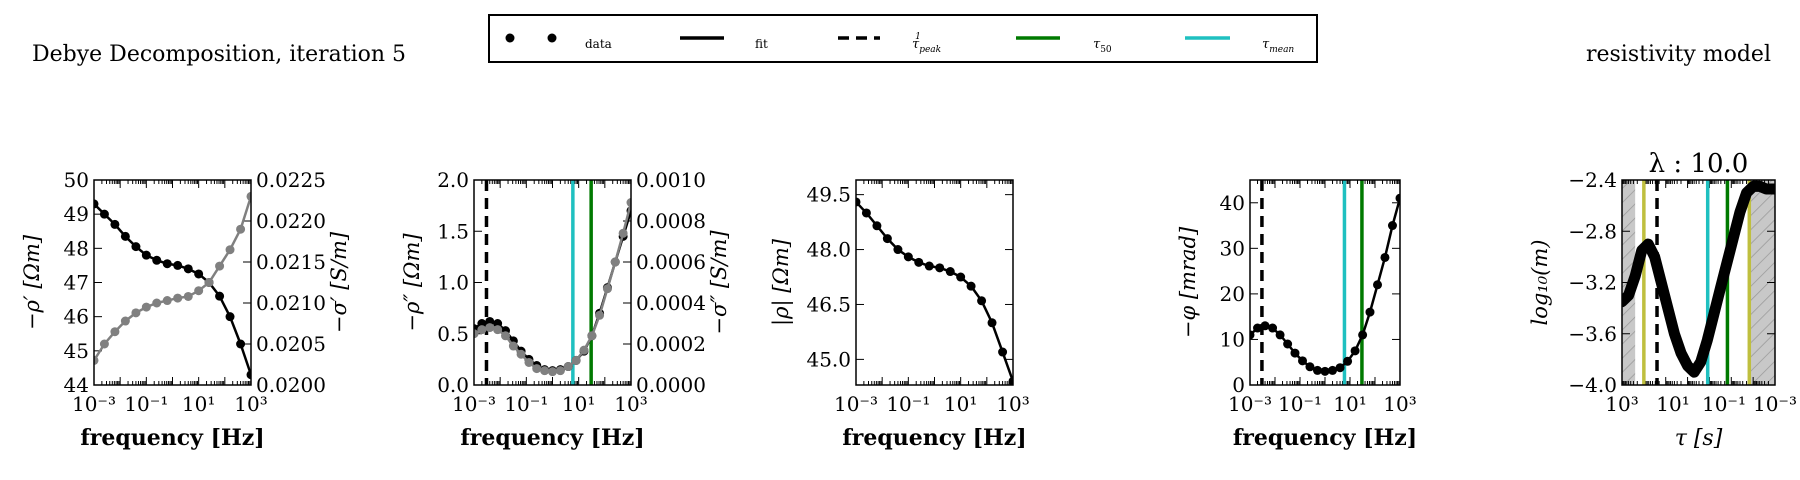 Image resolution: width=1800 pixels, height=480 pixels. I want to click on p3-x-axis-label: frequency [Hz], so click(934, 438).